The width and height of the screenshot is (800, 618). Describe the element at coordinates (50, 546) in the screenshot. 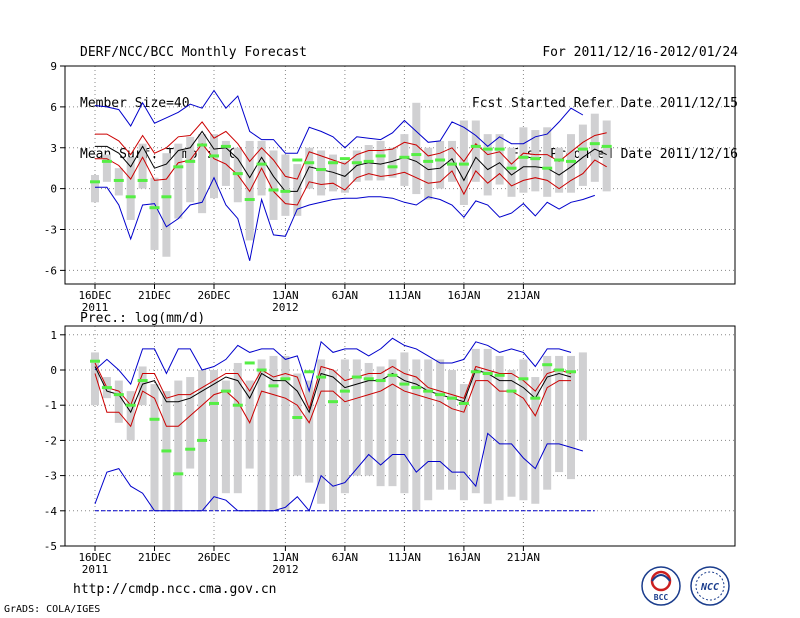

I see `y-tick-label: -5` at that location.